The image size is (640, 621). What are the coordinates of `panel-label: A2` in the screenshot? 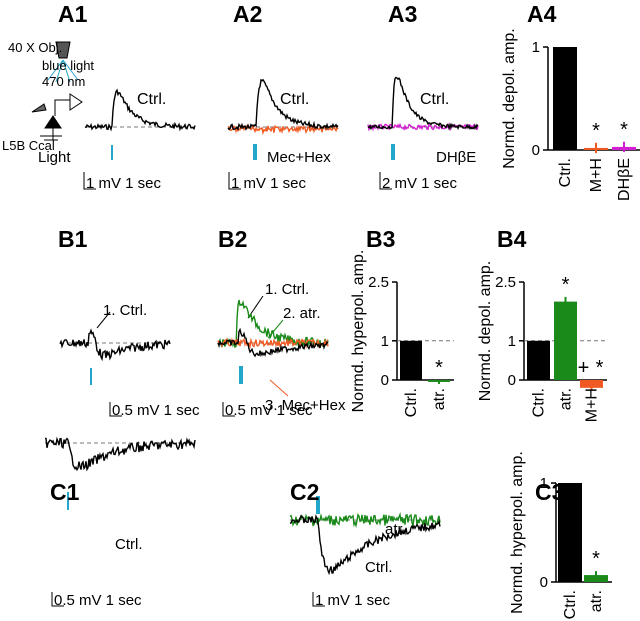 It's located at (247, 14).